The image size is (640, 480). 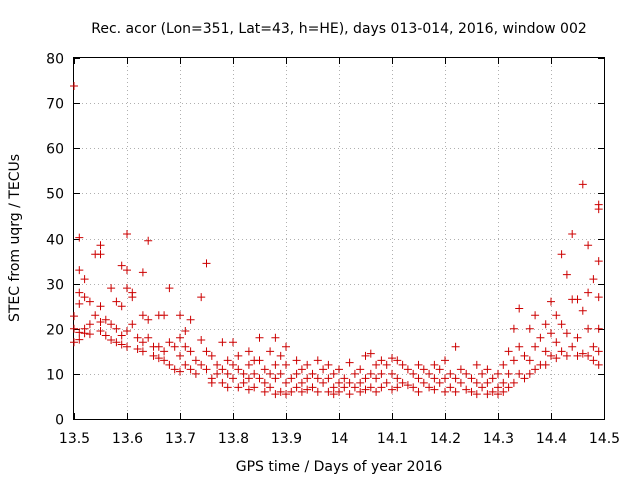 I want to click on y-tick-label: 70, so click(x=55, y=105).